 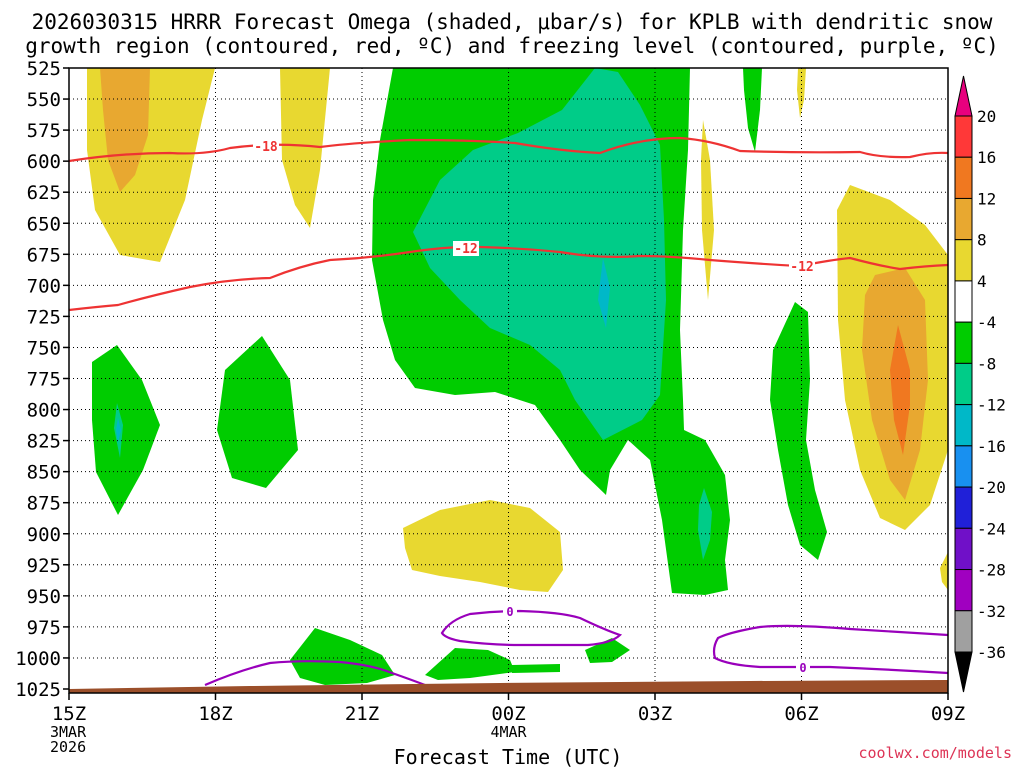 I want to click on isotherm-minus18, so click(x=508, y=149).